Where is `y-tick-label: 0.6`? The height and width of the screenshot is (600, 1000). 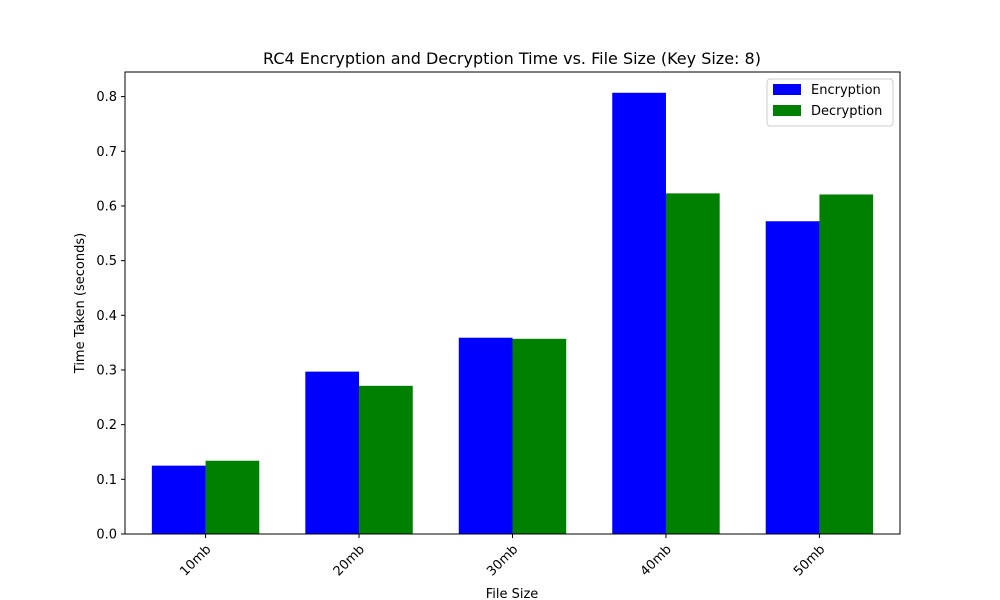
y-tick-label: 0.6 is located at coordinates (106, 206).